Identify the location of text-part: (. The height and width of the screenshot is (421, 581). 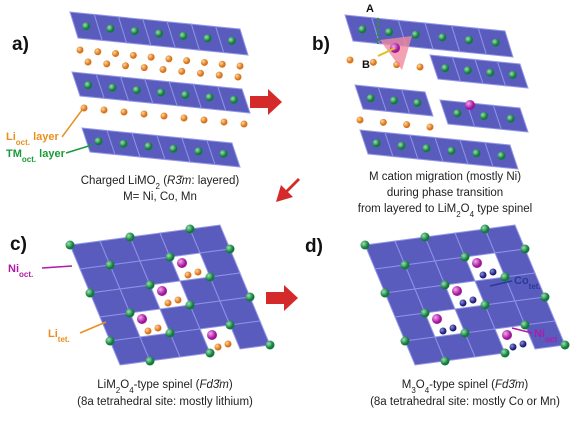
(163, 181).